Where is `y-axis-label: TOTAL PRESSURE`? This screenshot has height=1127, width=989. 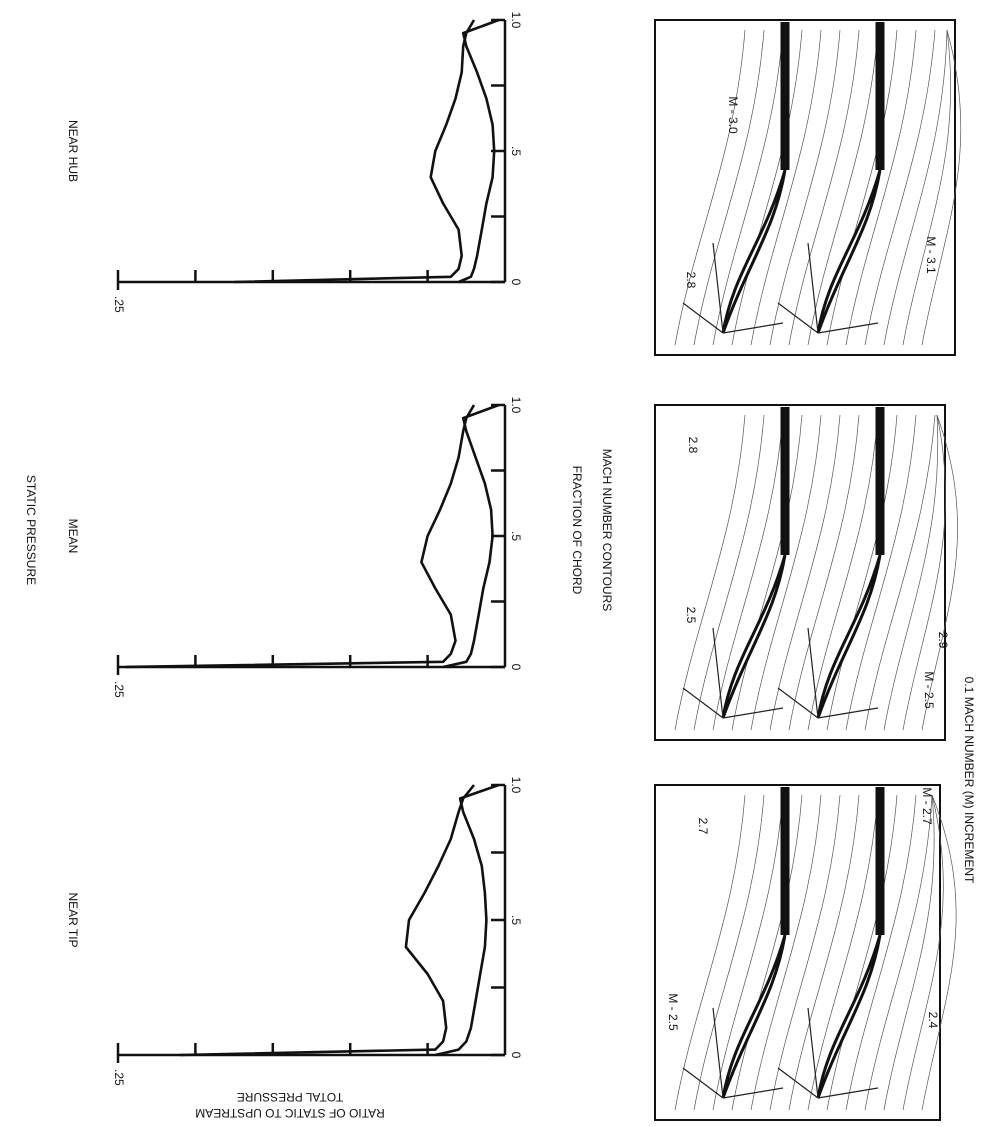 y-axis-label: TOTAL PRESSURE is located at coordinates (290, 1097).